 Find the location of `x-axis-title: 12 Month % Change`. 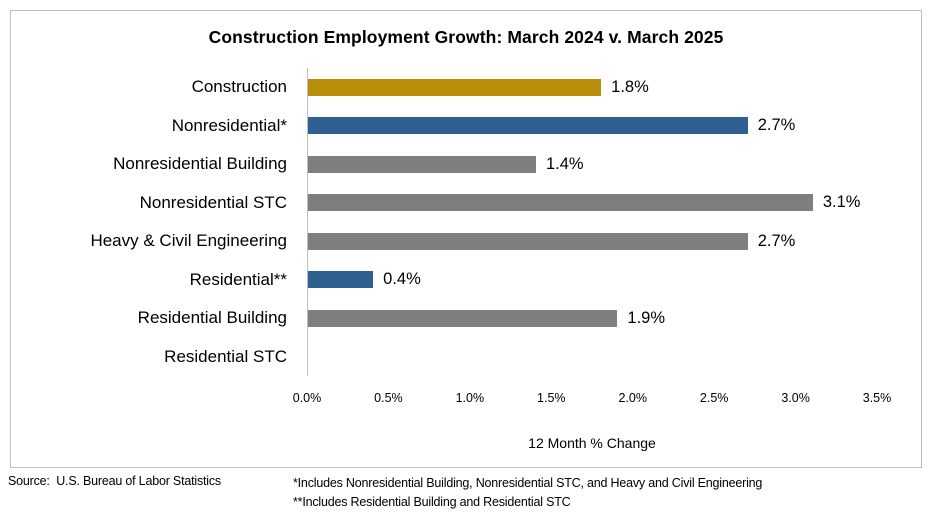

x-axis-title: 12 Month % Change is located at coordinates (592, 443).